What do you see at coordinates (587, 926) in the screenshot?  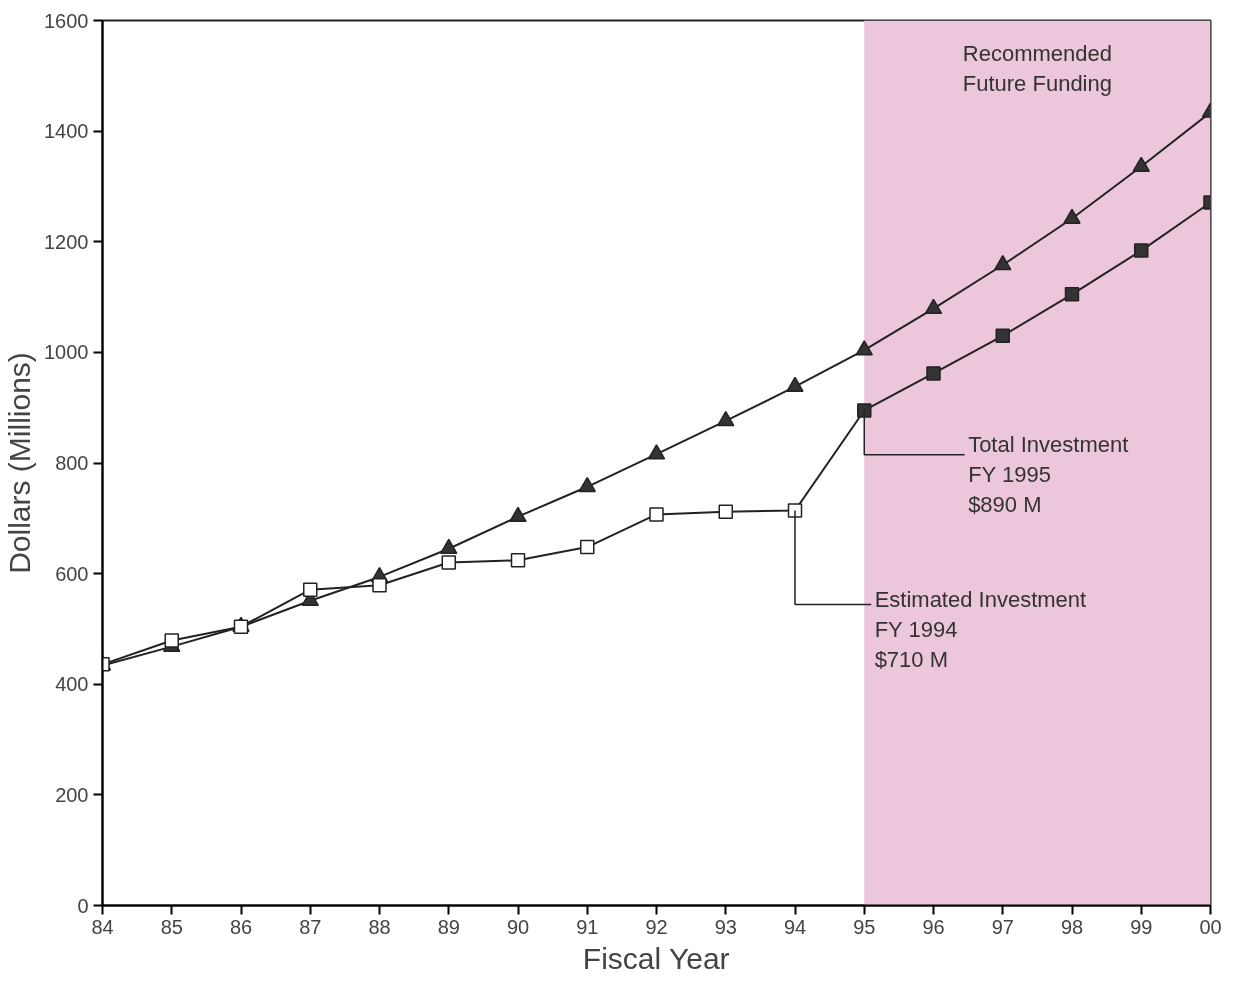 I see `x-tick-label: 91` at bounding box center [587, 926].